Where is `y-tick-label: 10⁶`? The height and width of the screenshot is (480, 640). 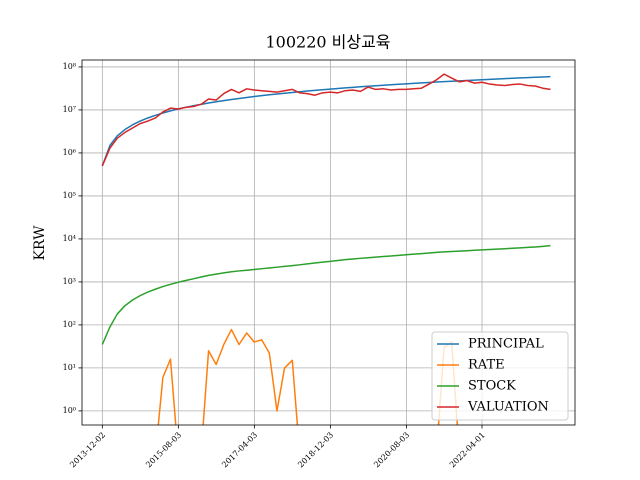
y-tick-label: 10⁶ is located at coordinates (69, 152).